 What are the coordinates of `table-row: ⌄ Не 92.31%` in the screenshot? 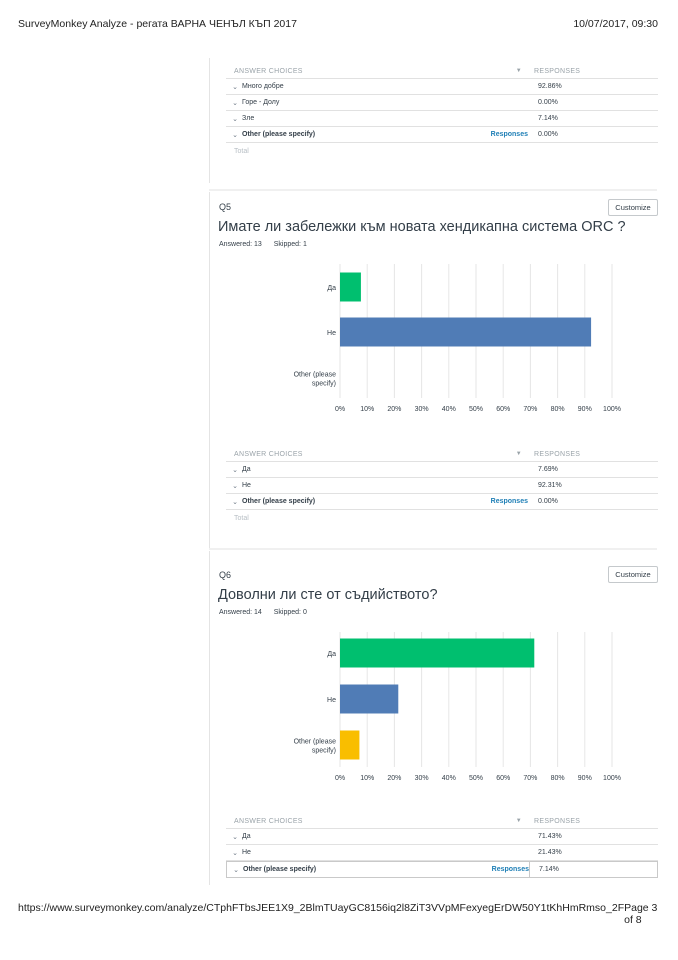 It's located at (442, 486).